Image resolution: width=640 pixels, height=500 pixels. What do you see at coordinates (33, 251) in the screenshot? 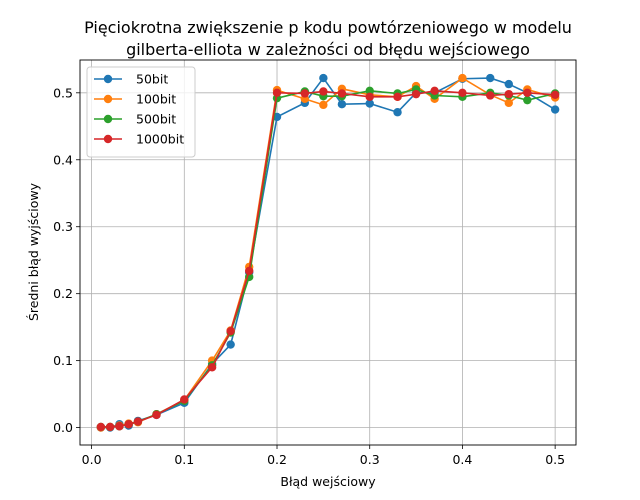
I see `y-axis-label: Średni błąd wyjściowy` at bounding box center [33, 251].